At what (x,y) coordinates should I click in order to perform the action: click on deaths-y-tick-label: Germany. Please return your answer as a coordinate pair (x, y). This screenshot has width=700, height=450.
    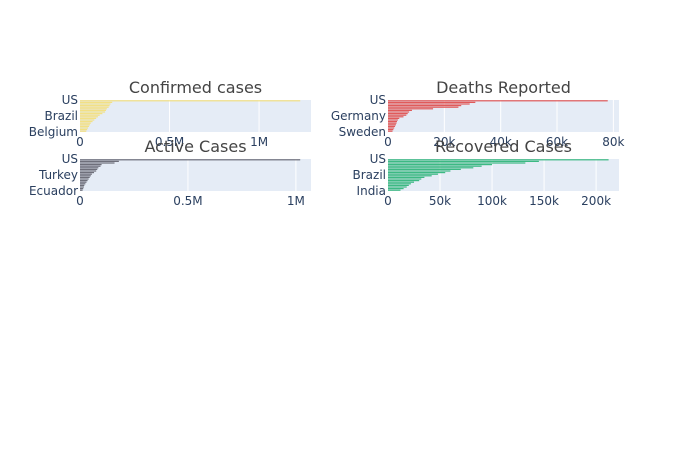
    Looking at the image, I should click on (358, 116).